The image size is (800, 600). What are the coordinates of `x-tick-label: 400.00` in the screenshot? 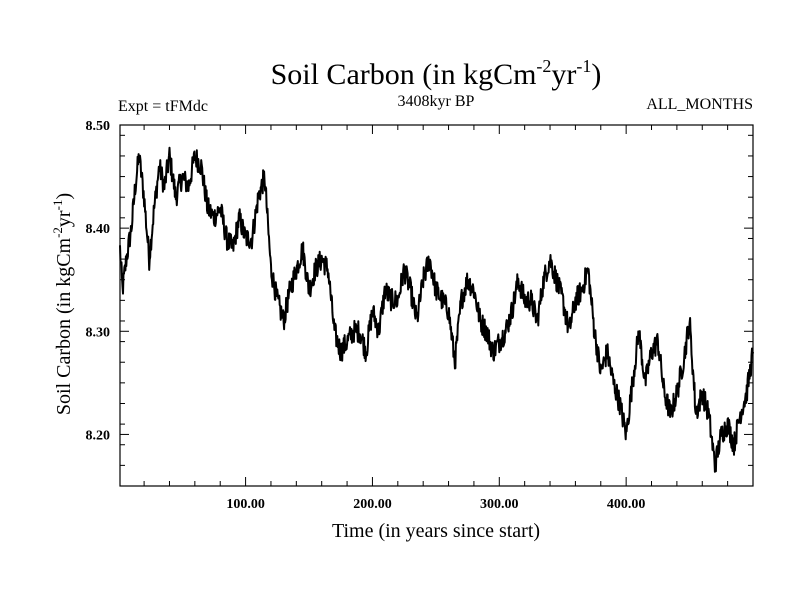 It's located at (626, 504).